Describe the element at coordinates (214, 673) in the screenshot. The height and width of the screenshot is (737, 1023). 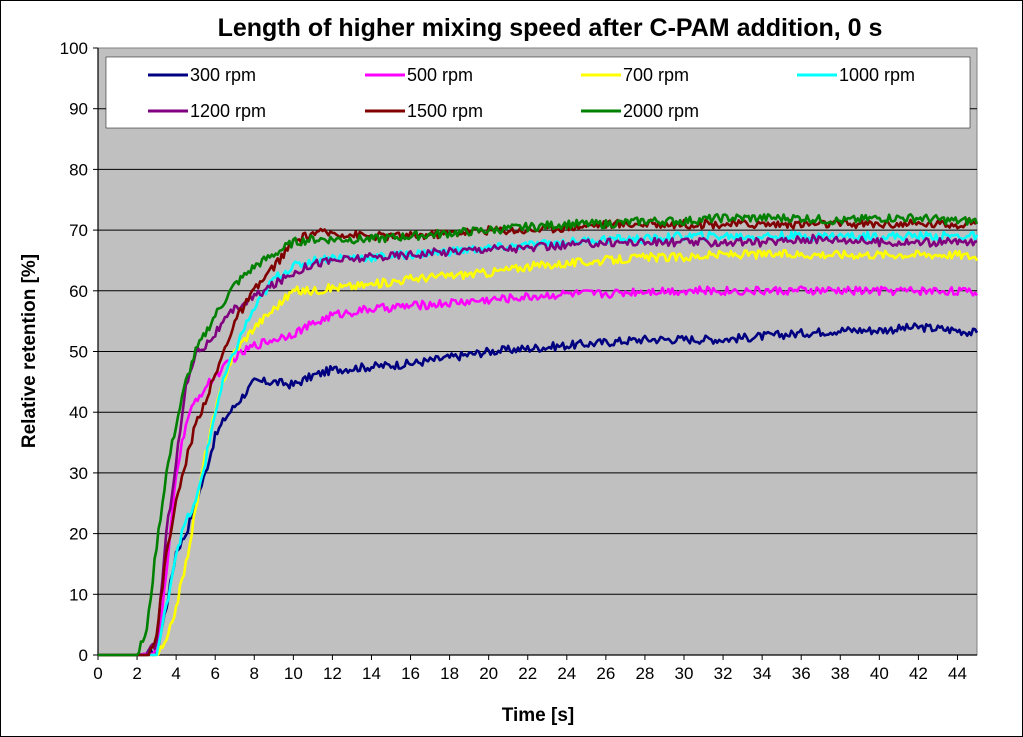
I see `x-tick-label: 6` at that location.